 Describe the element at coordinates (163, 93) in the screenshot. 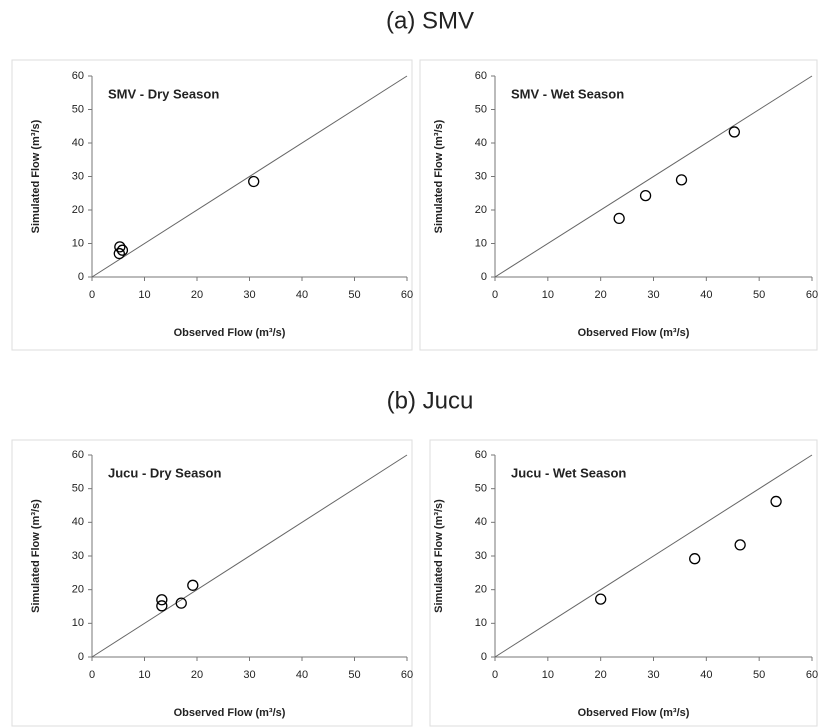

I see `chart-title: SMV - Dry Season` at that location.